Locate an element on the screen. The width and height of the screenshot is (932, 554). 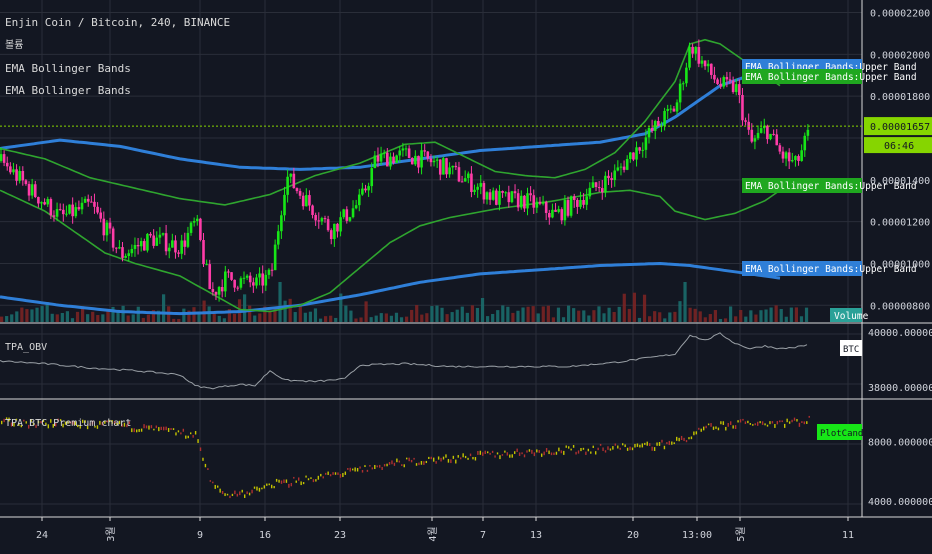
ema-blue-lower-band is located at coordinates (390, 288).